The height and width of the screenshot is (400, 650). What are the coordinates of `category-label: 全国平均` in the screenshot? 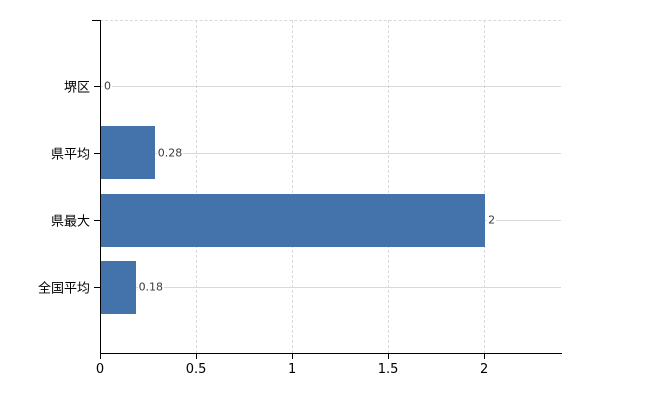 It's located at (63, 289).